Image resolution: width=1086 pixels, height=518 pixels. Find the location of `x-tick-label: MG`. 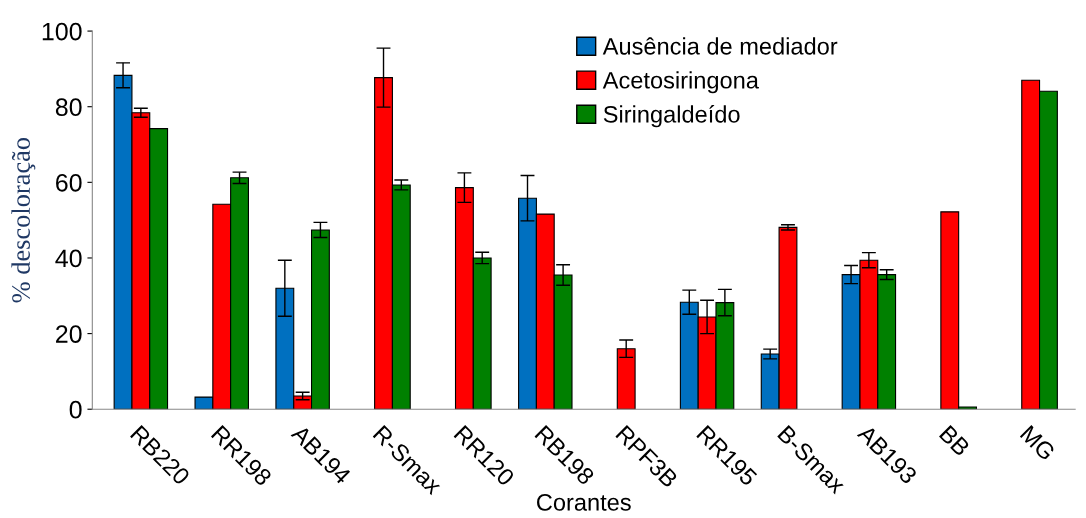

x-tick-label: MG is located at coordinates (1037, 443).